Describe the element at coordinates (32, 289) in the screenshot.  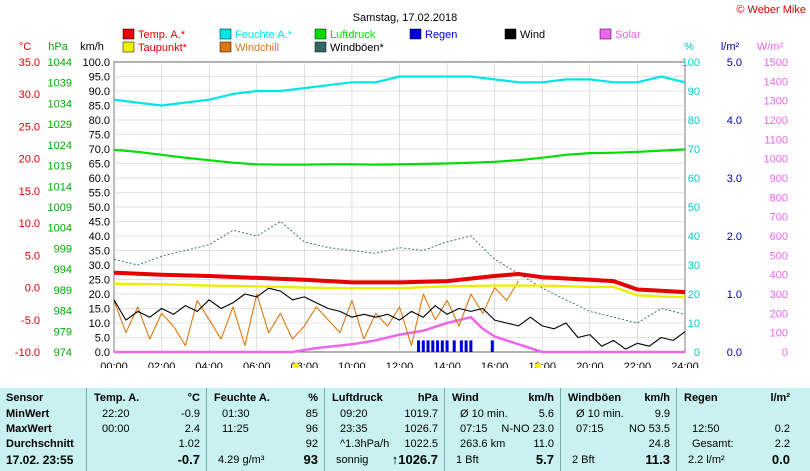
I see `temp-tick-label: 0.0` at that location.